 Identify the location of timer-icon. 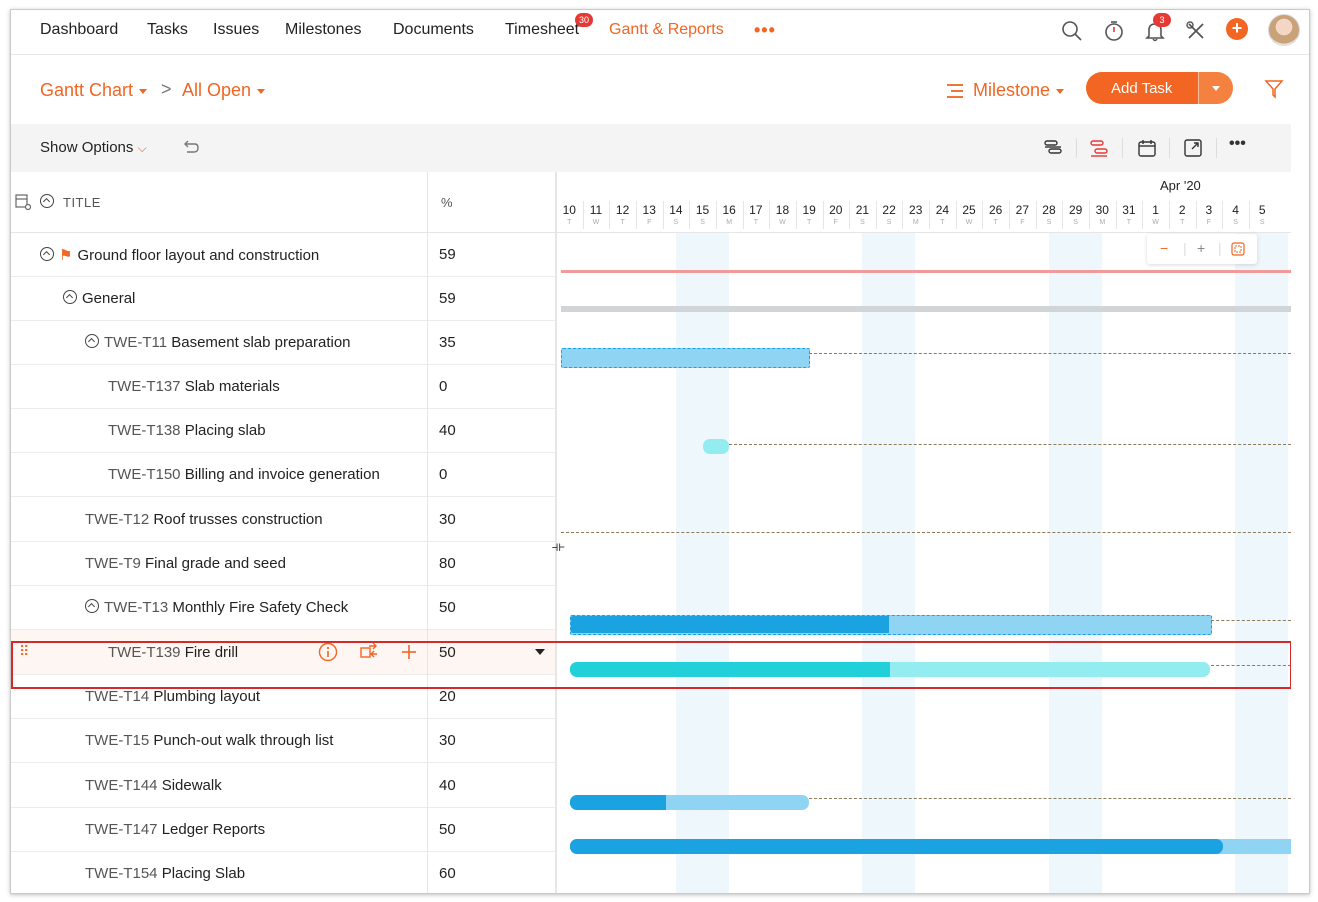
(1114, 31).